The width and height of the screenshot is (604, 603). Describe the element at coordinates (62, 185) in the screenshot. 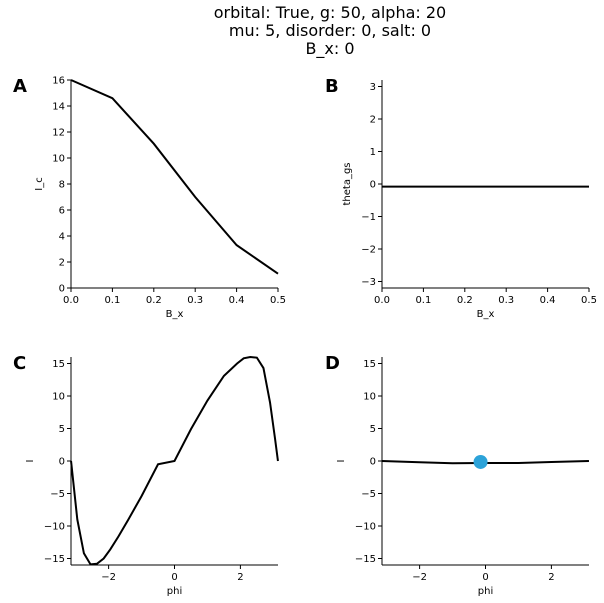

I see `y-tick-label: 8` at that location.